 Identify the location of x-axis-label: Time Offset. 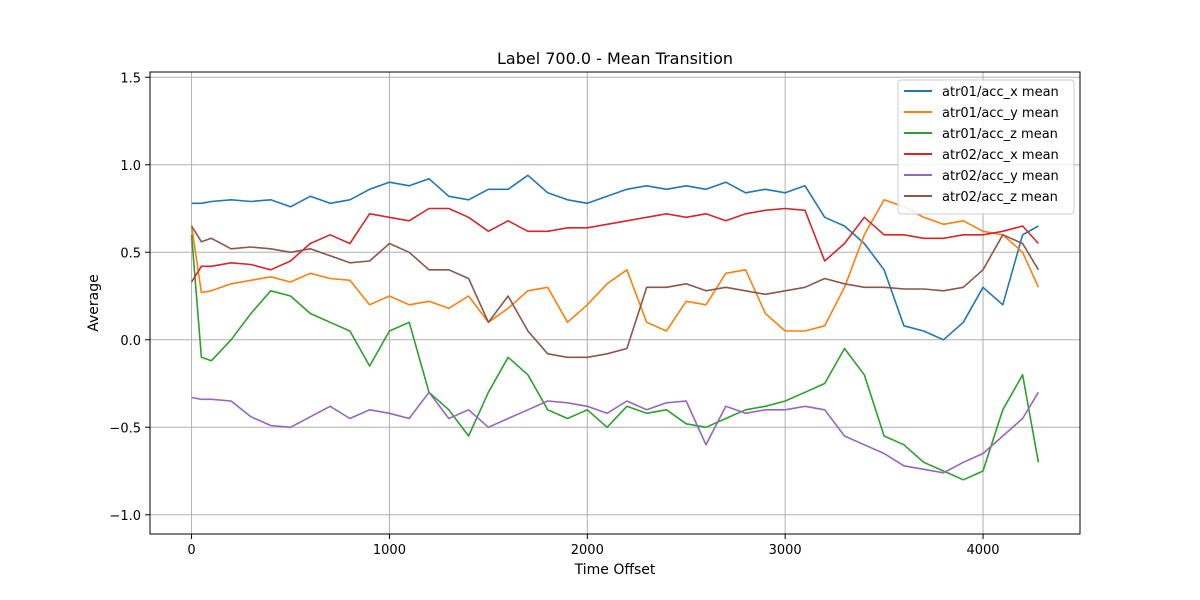
(615, 570).